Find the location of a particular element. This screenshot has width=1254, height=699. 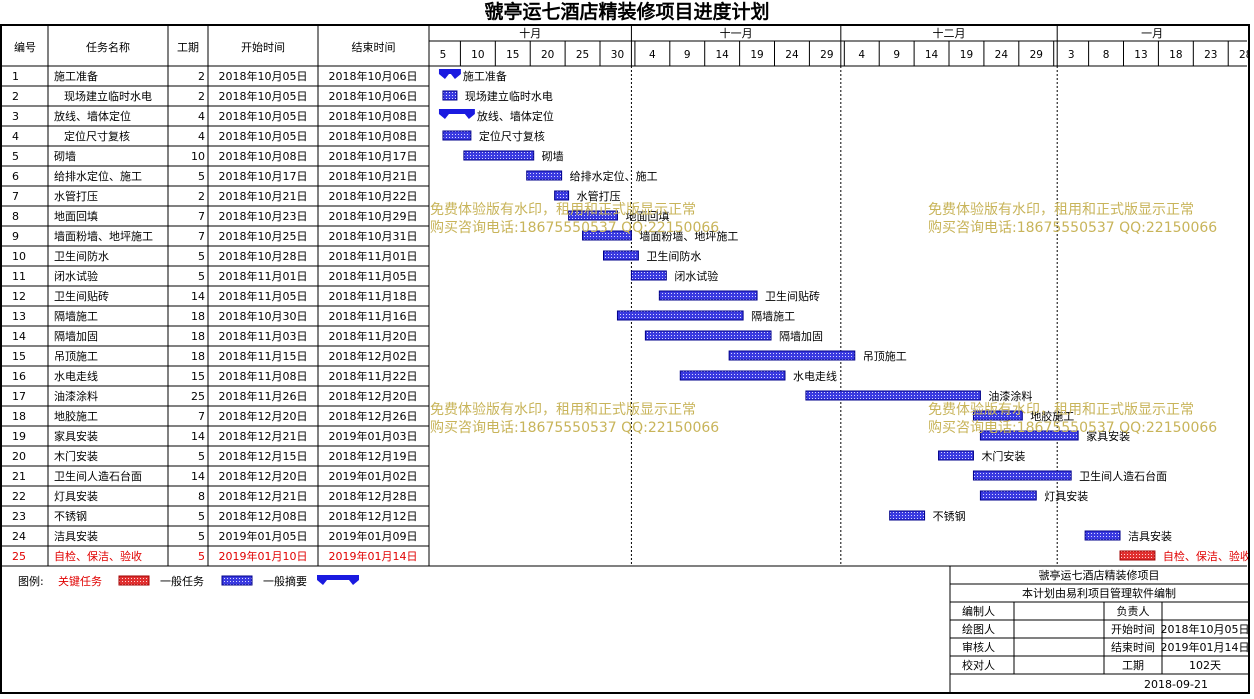

task-id: 2 is located at coordinates (15, 96).